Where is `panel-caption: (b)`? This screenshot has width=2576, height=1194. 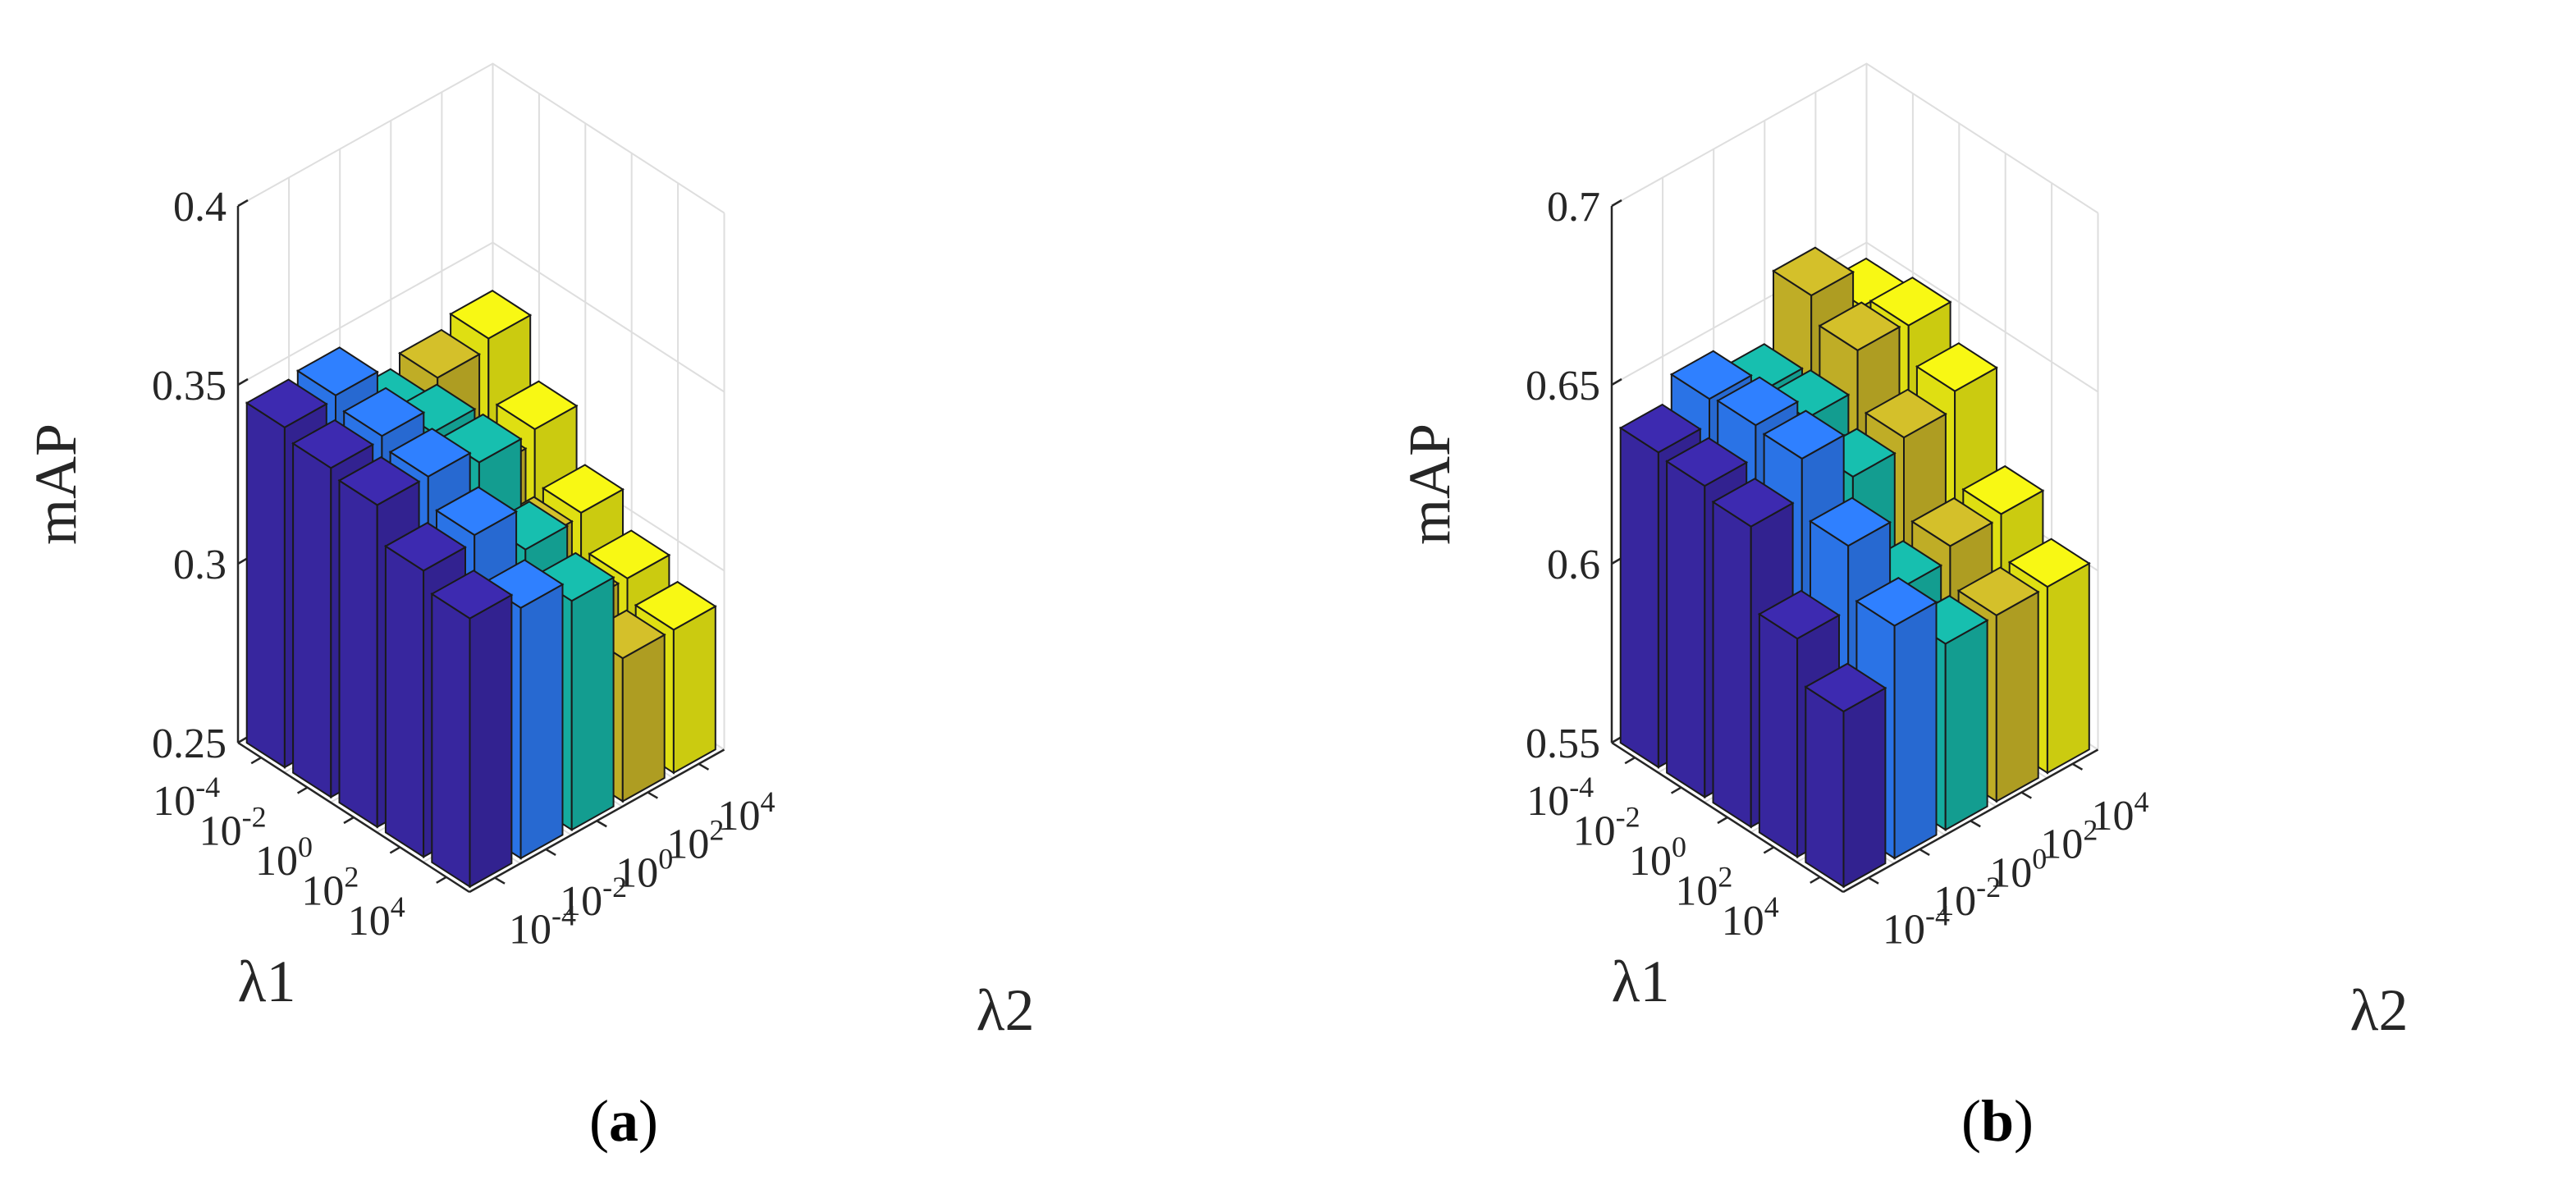
panel-caption: (b) is located at coordinates (1997, 1121).